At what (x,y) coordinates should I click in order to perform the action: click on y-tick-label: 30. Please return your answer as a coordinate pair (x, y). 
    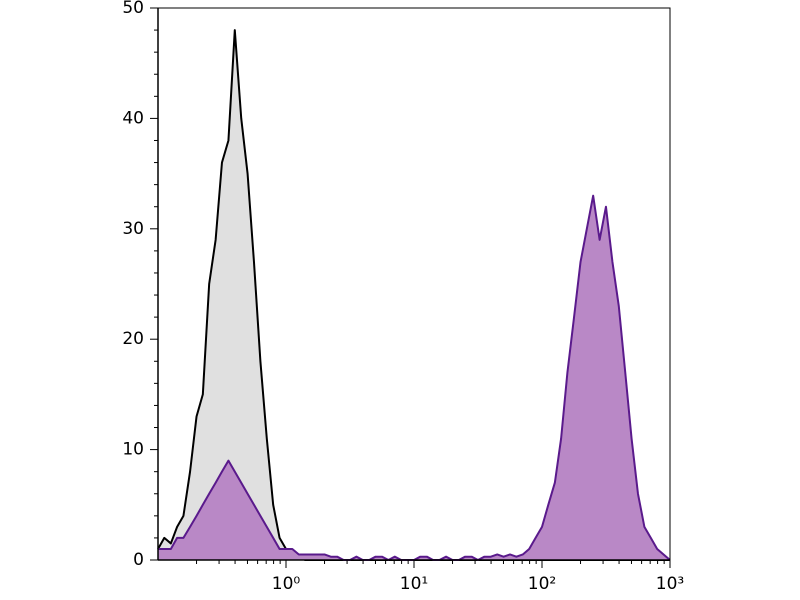
    Looking at the image, I should click on (133, 229).